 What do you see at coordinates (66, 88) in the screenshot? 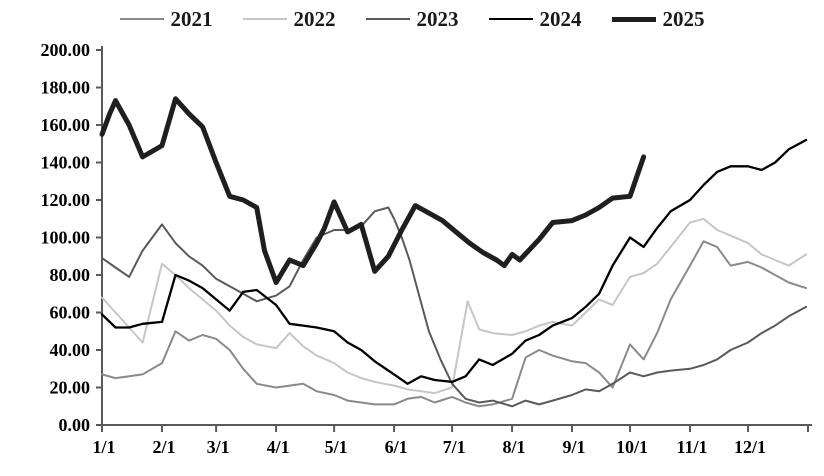
I see `y-tick-label: 180.00` at bounding box center [66, 88].